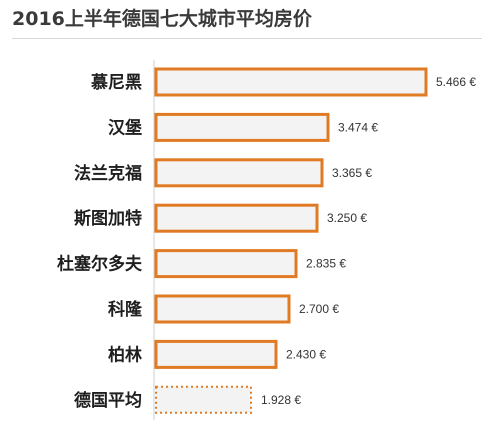 This screenshot has width=492, height=425. What do you see at coordinates (352, 173) in the screenshot?
I see `value-label: 3.365 €` at bounding box center [352, 173].